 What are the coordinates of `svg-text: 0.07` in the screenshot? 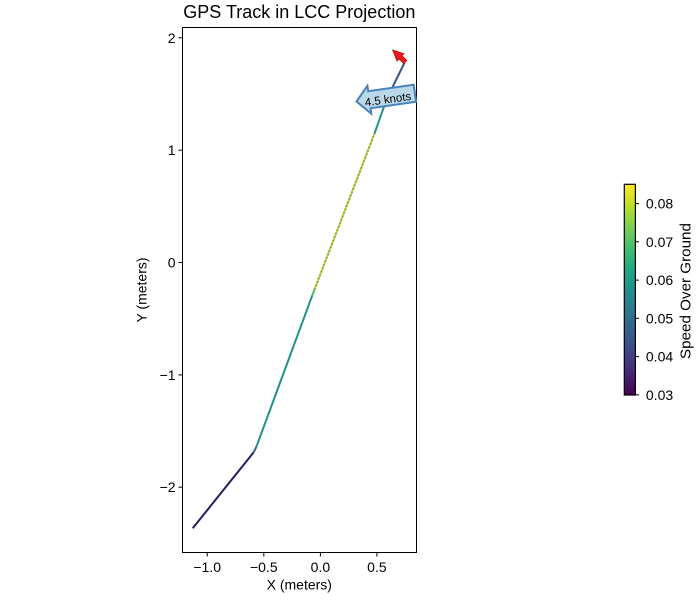 It's located at (659, 242).